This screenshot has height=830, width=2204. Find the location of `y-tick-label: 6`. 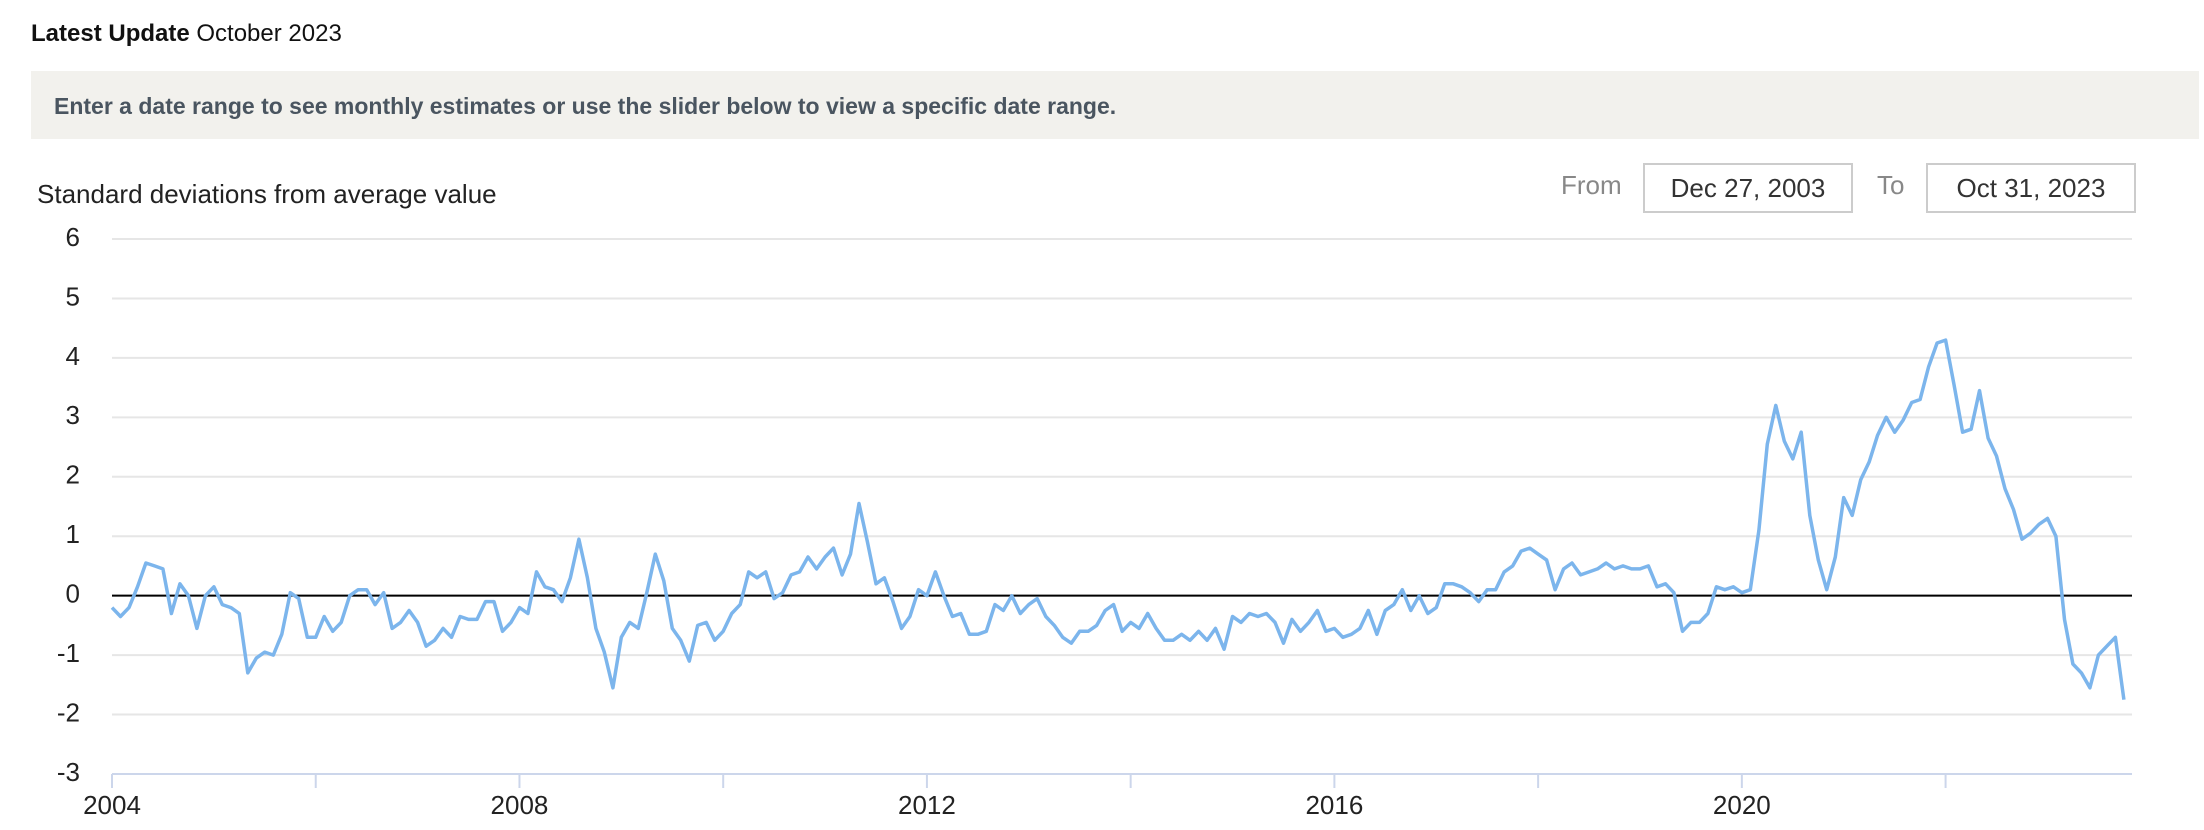

y-tick-label: 6 is located at coordinates (73, 237).